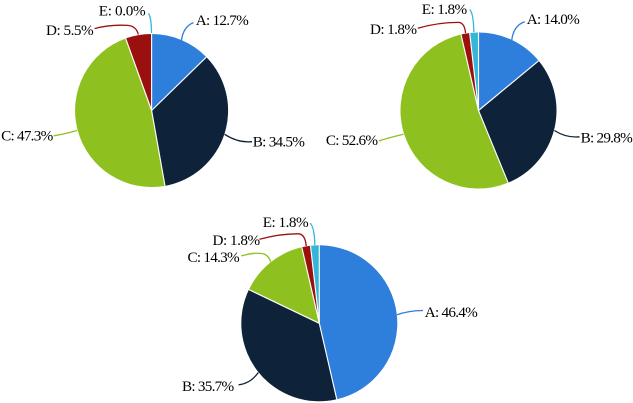 The width and height of the screenshot is (633, 403). What do you see at coordinates (208, 386) in the screenshot?
I see `svg-text: B: 35.7%` at bounding box center [208, 386].